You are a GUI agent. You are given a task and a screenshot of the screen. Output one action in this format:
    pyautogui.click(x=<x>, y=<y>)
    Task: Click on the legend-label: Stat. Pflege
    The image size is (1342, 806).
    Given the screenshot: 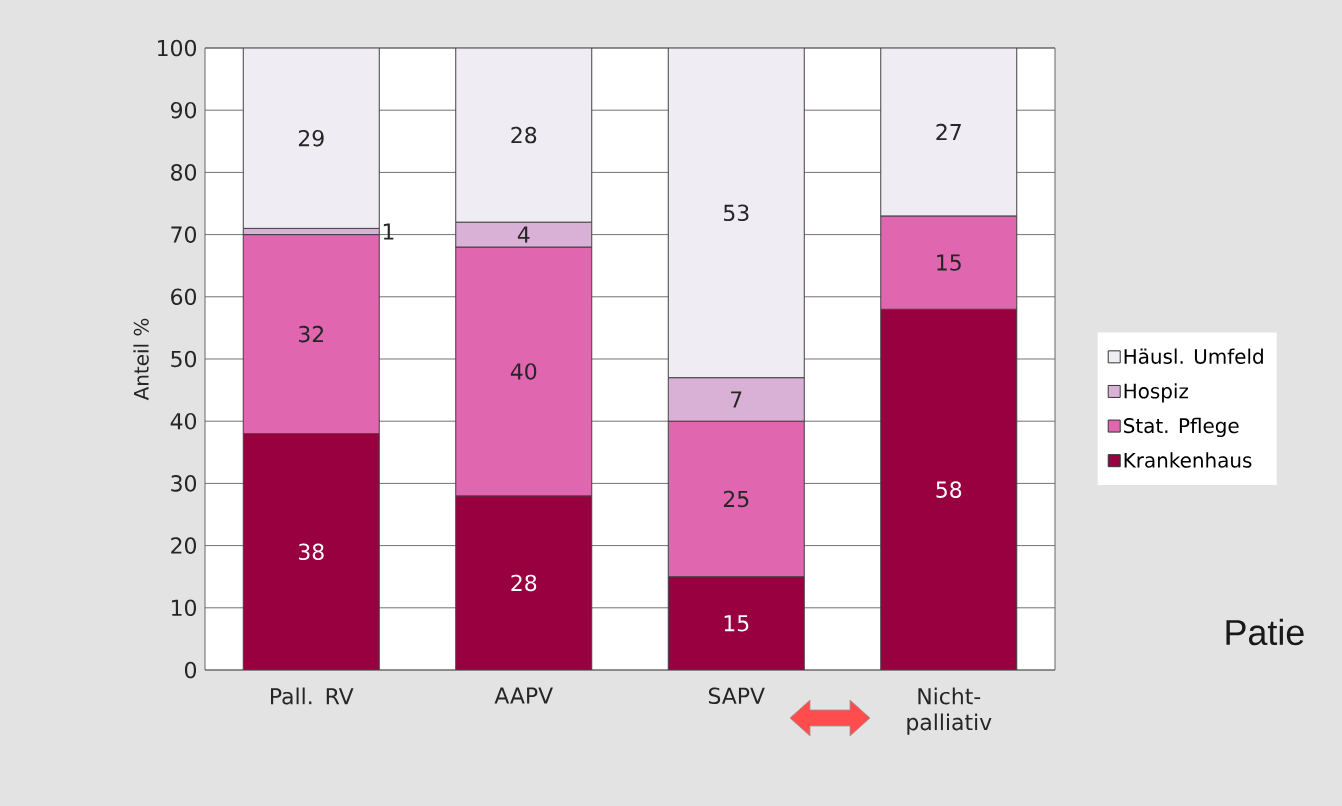 What is the action you would take?
    pyautogui.click(x=1181, y=427)
    